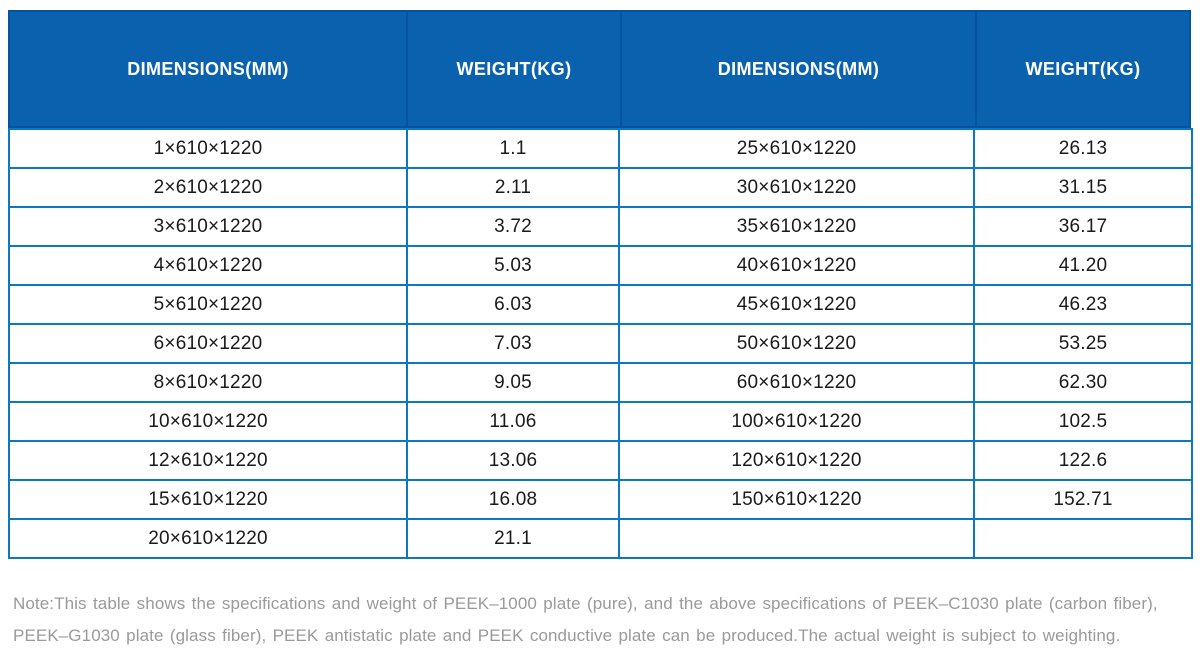 The height and width of the screenshot is (648, 1200). What do you see at coordinates (513, 343) in the screenshot?
I see `table-cell: 7.03` at bounding box center [513, 343].